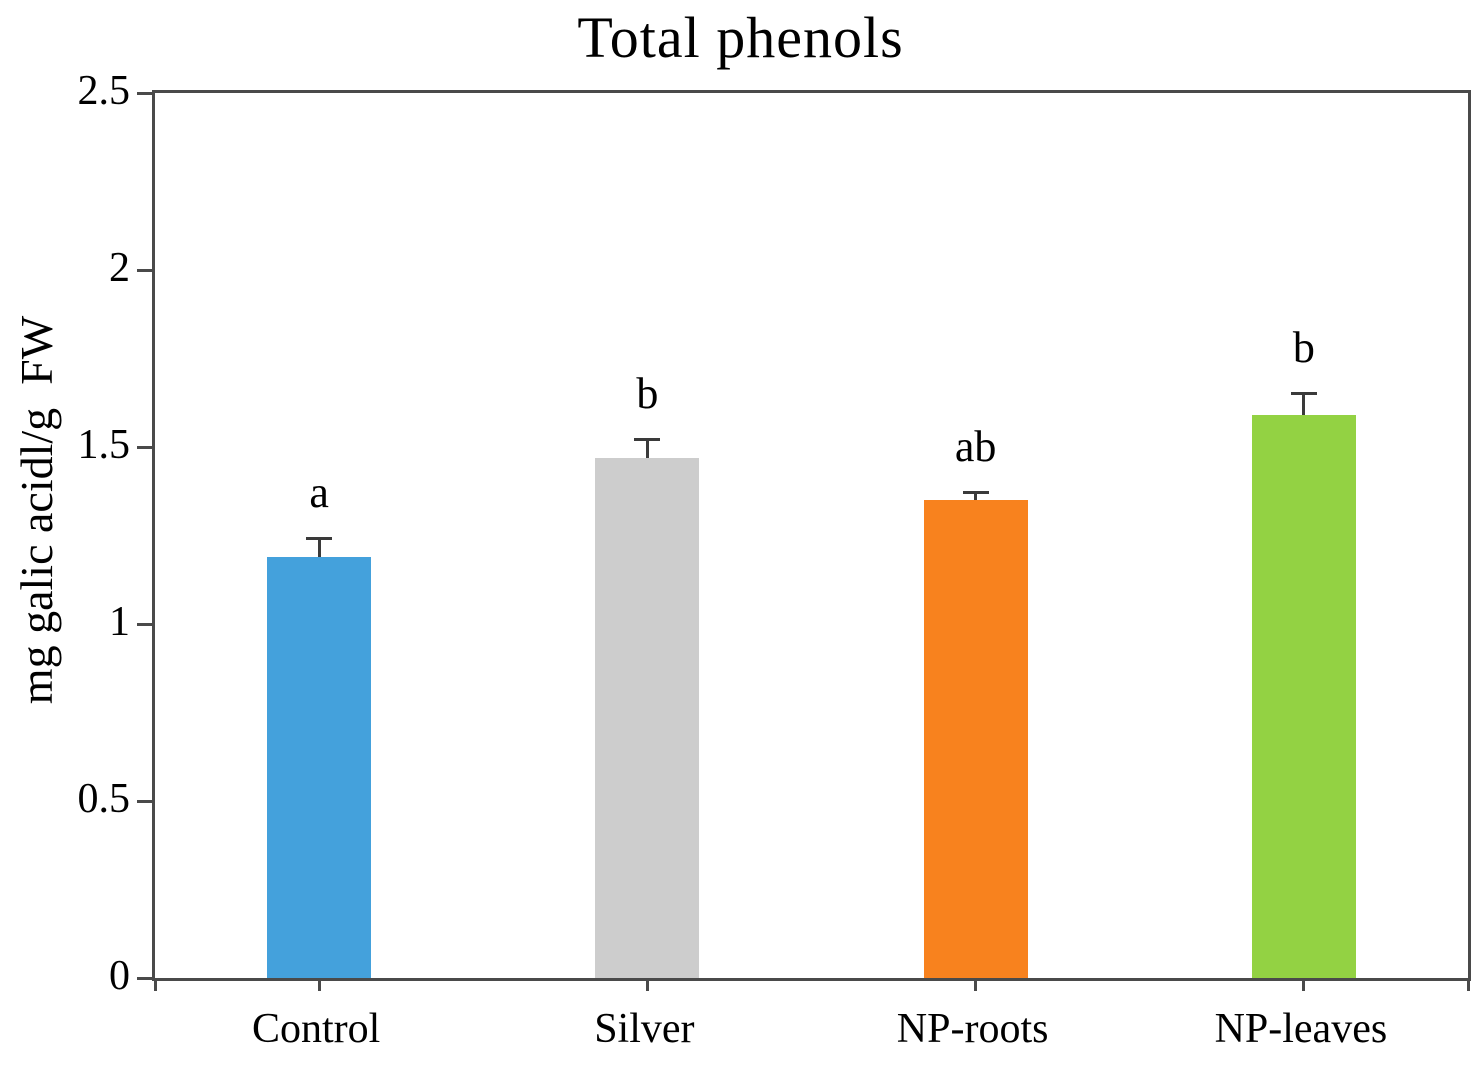  Describe the element at coordinates (740, 37) in the screenshot. I see `chart-title: Total phenols` at that location.